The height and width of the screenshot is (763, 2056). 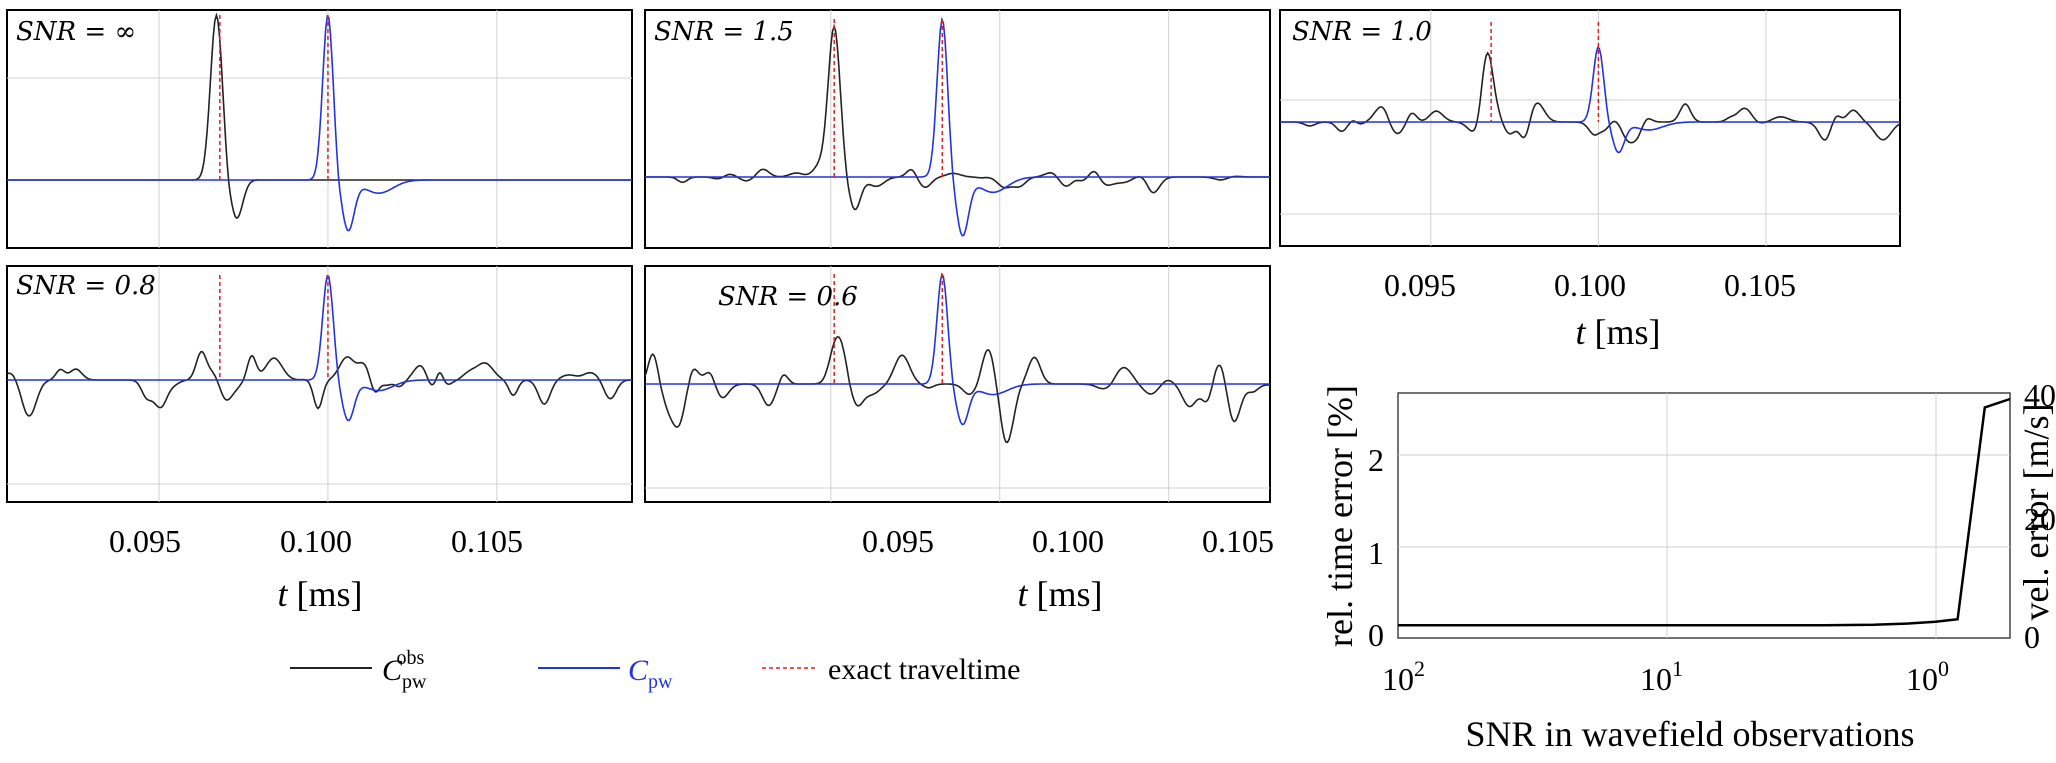 What do you see at coordinates (404, 670) in the screenshot?
I see `legend-label-obs: Cpwobs` at bounding box center [404, 670].